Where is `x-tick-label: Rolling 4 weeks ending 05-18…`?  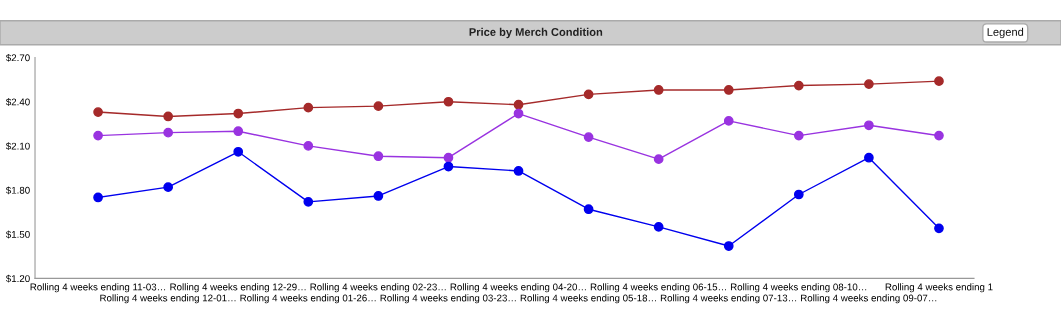
x-tick-label: Rolling 4 weeks ending 05-18… is located at coordinates (588, 299).